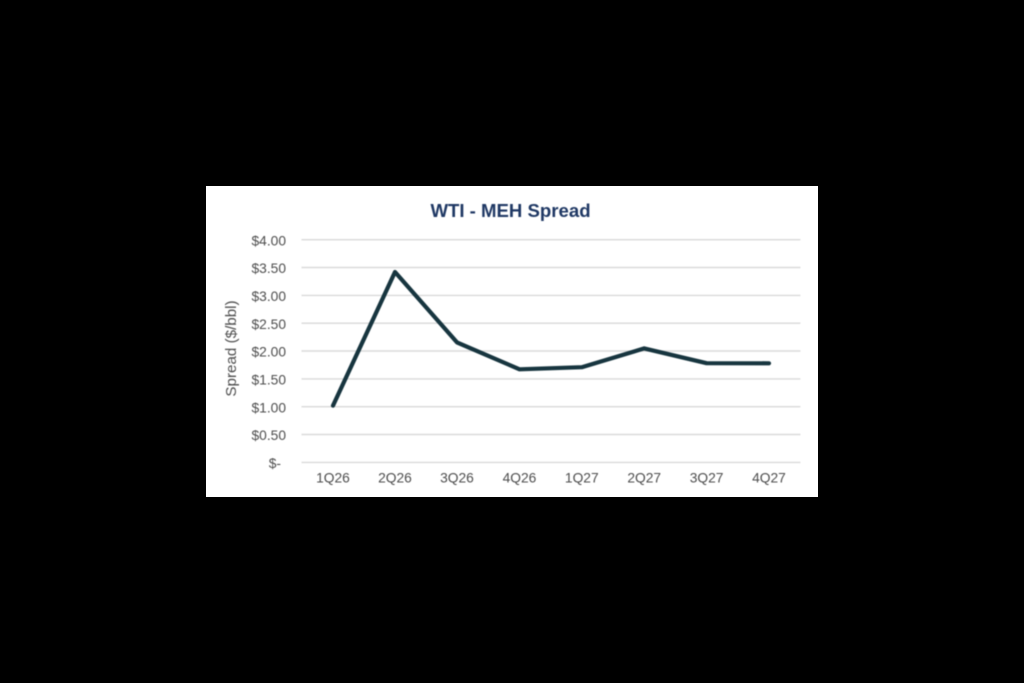 Image resolution: width=1024 pixels, height=683 pixels. I want to click on svg-text: 4Q26, so click(520, 478).